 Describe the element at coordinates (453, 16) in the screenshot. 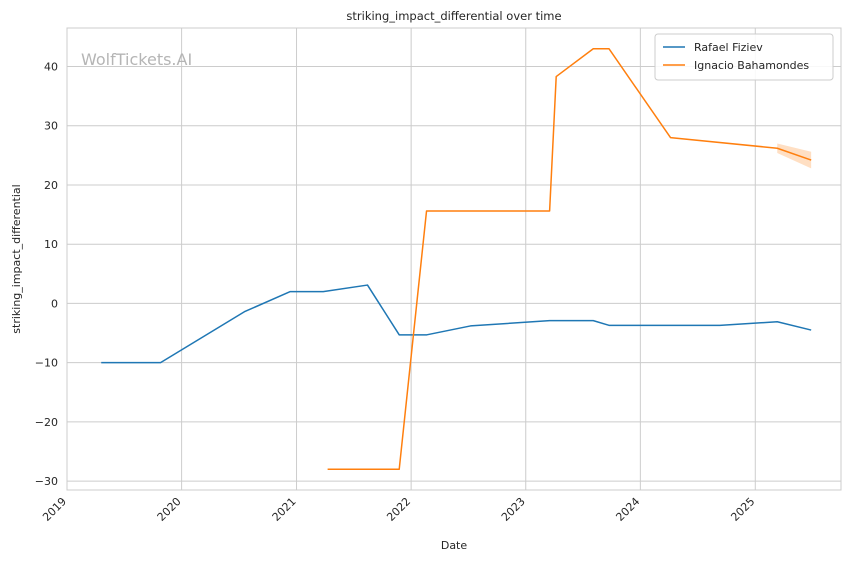

I see `chart-title: striking_impact_differential over time` at that location.